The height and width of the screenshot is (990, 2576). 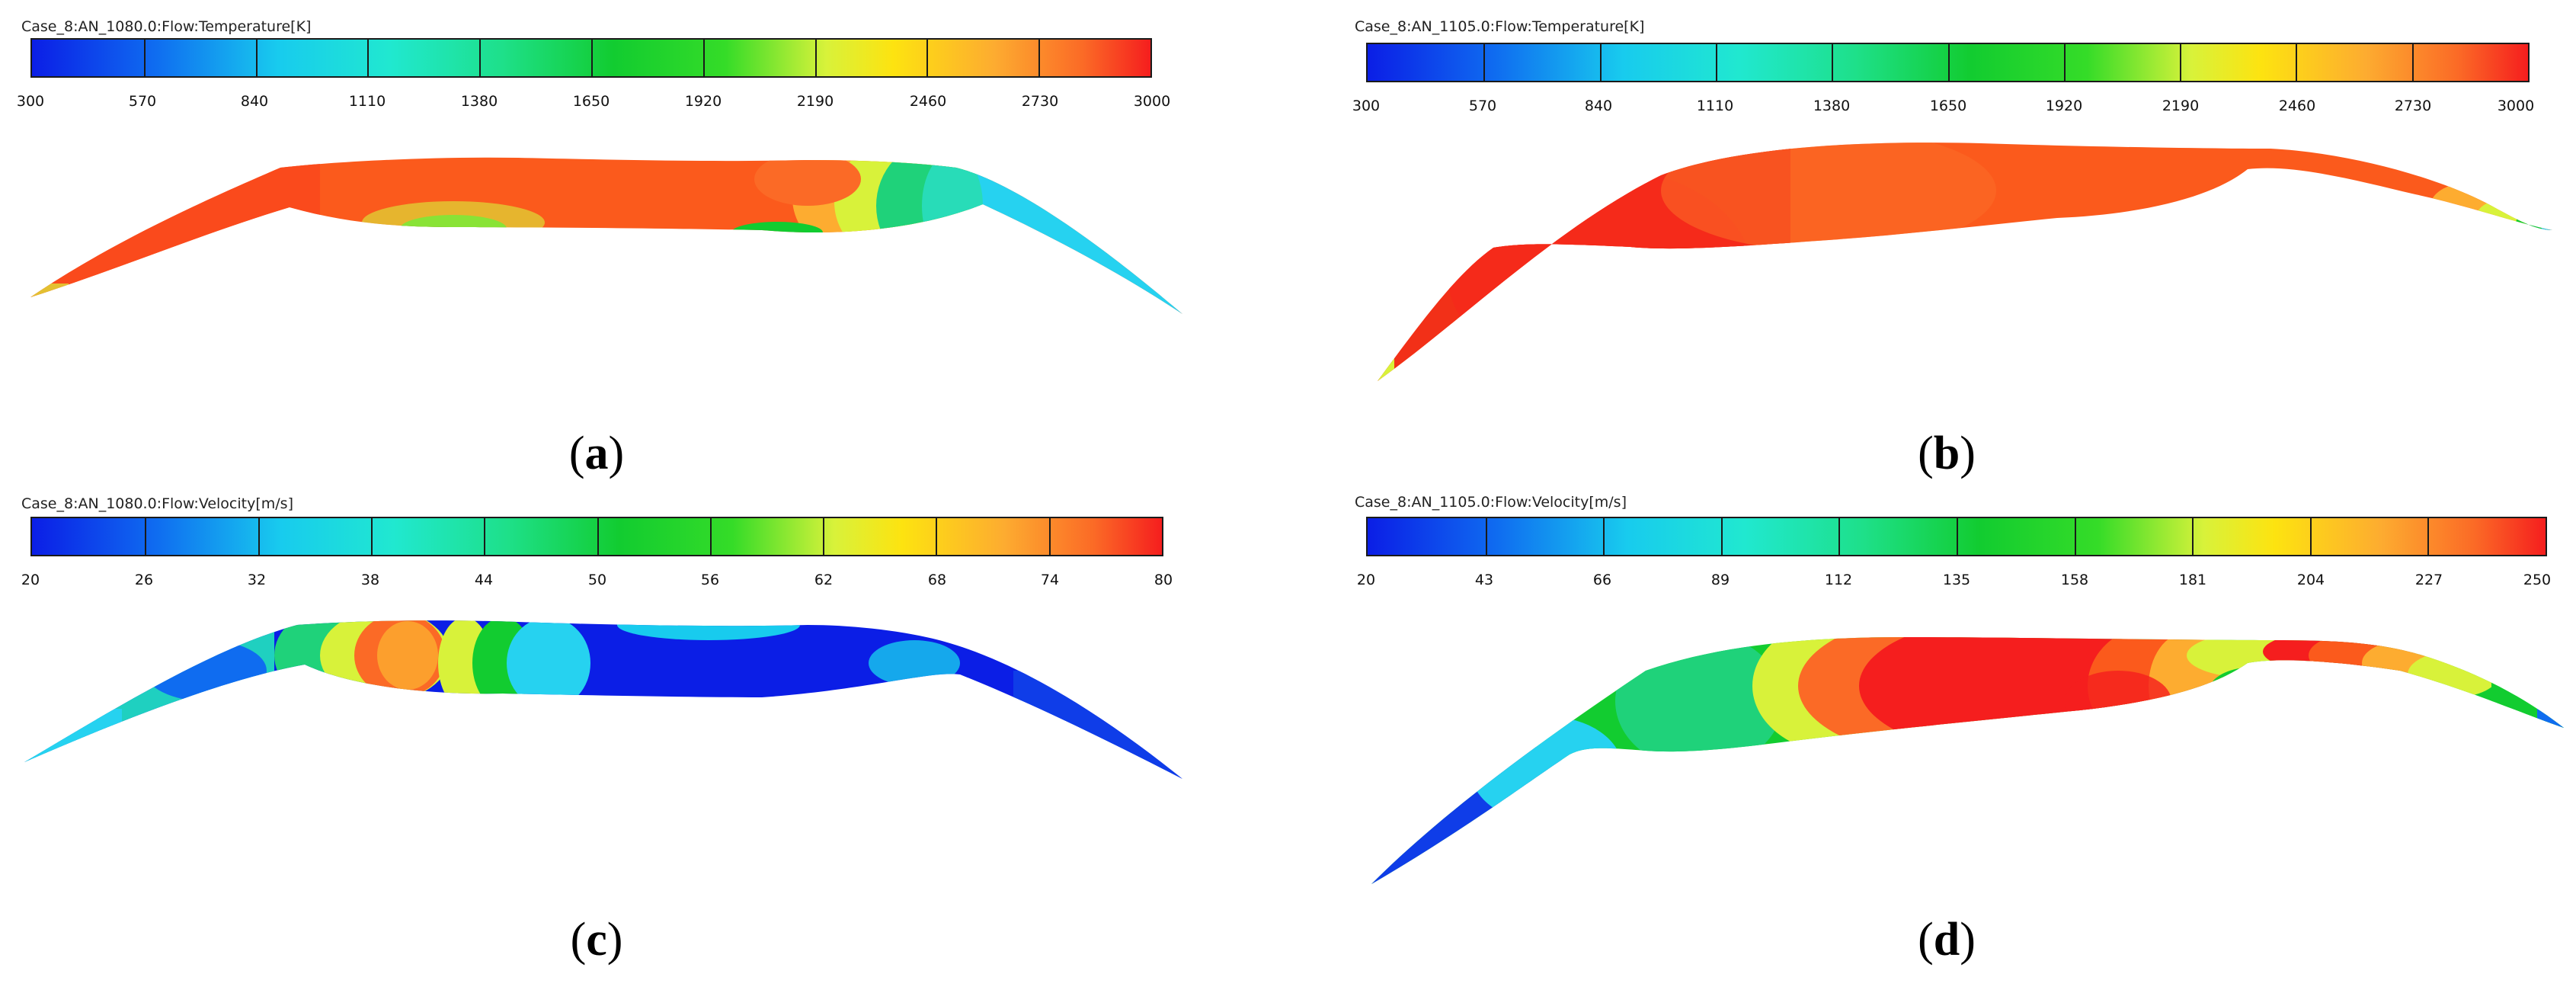 I want to click on caption-d: (d), so click(x=1947, y=940).